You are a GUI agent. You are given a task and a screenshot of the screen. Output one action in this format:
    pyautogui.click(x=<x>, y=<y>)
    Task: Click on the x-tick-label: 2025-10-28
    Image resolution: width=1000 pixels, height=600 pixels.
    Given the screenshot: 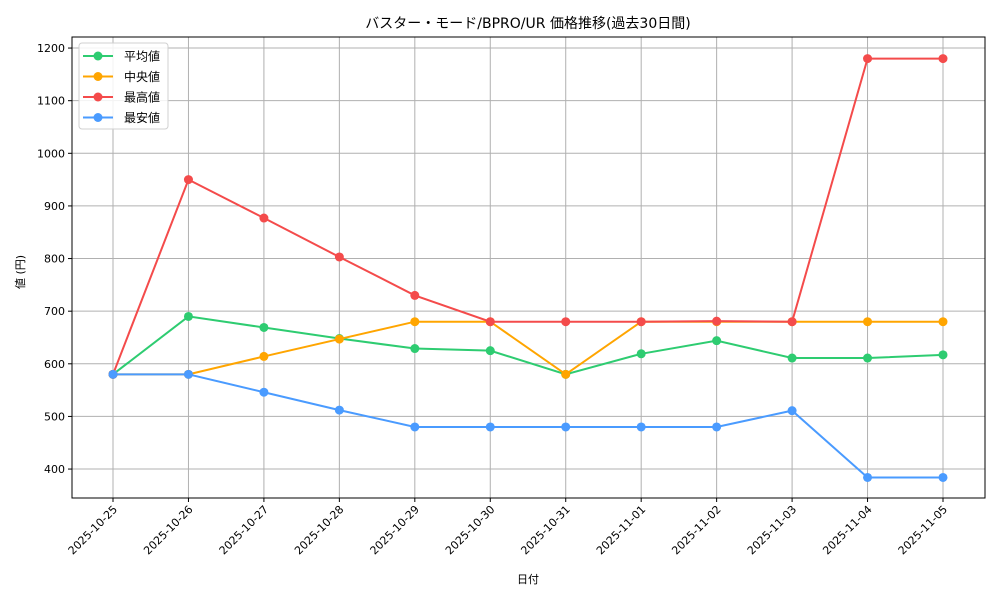 What is the action you would take?
    pyautogui.click(x=319, y=530)
    